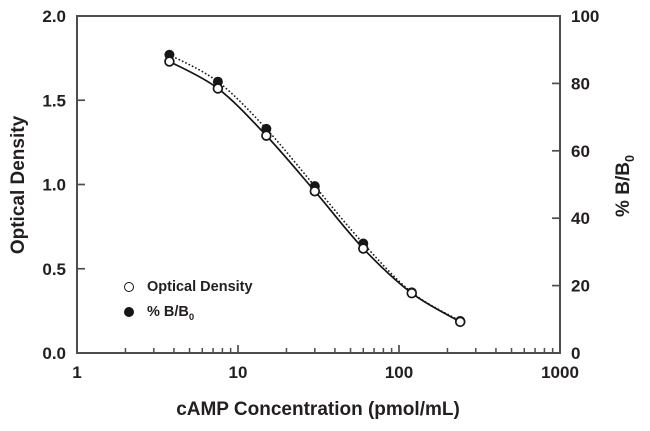  What do you see at coordinates (171, 313) in the screenshot?
I see `legend-label: % B/B0` at bounding box center [171, 313].